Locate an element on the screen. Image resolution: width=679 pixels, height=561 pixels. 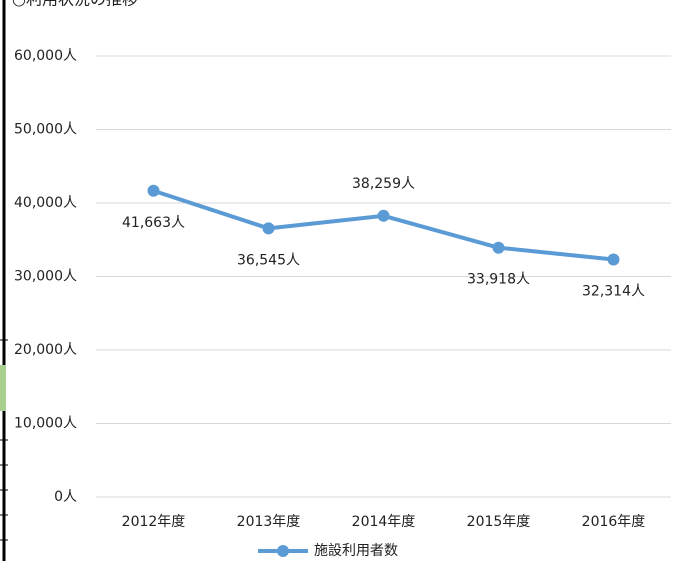
y-tick-label: 0人 is located at coordinates (65, 497).